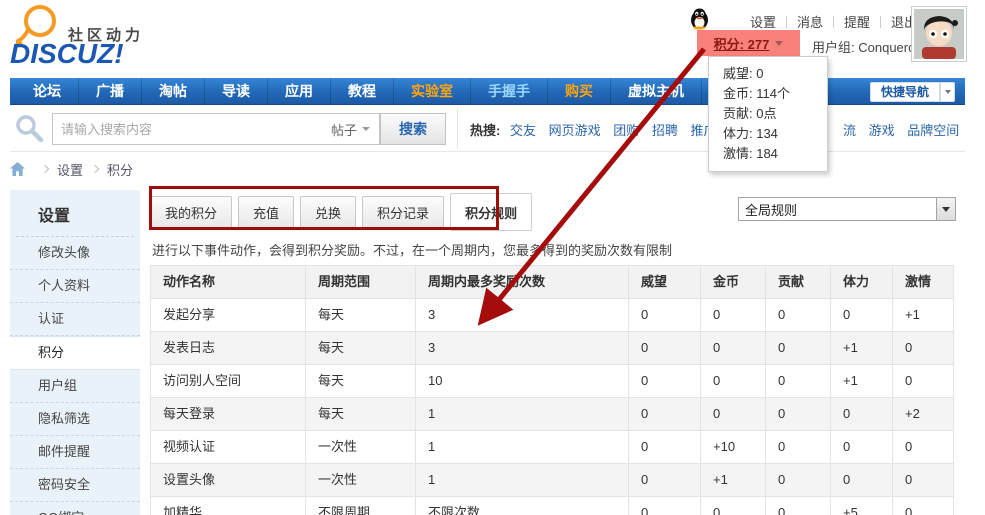 This screenshot has height=515, width=985. What do you see at coordinates (47, 91) in the screenshot?
I see `nav-item-forum: 论坛` at bounding box center [47, 91].